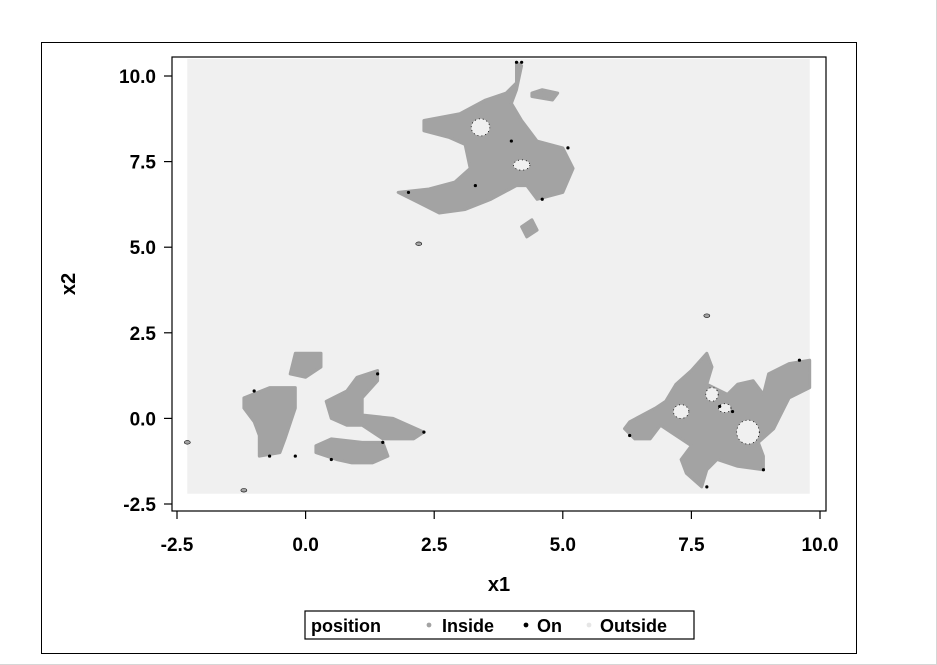 Image resolution: width=937 pixels, height=665 pixels. I want to click on x-tick-label-5: 7.5, so click(691, 545).